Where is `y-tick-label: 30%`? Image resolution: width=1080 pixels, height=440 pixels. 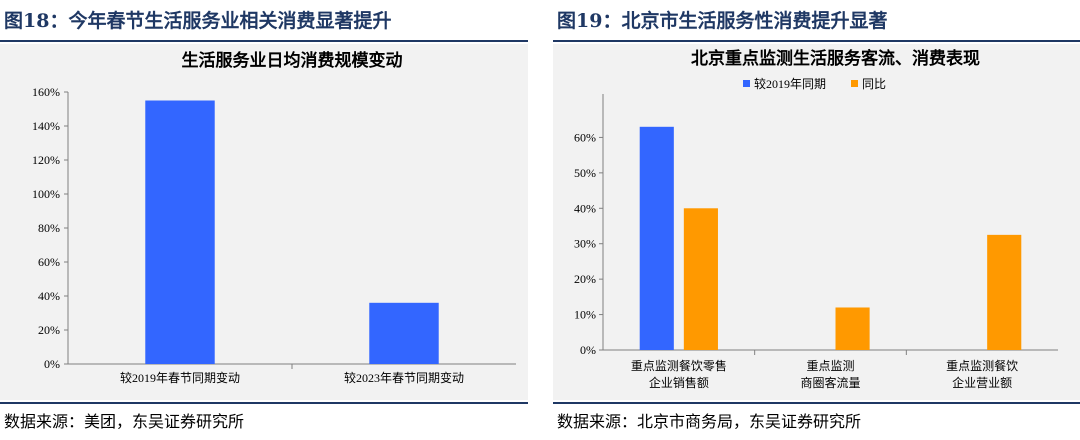 y-tick-label: 30% is located at coordinates (585, 244).